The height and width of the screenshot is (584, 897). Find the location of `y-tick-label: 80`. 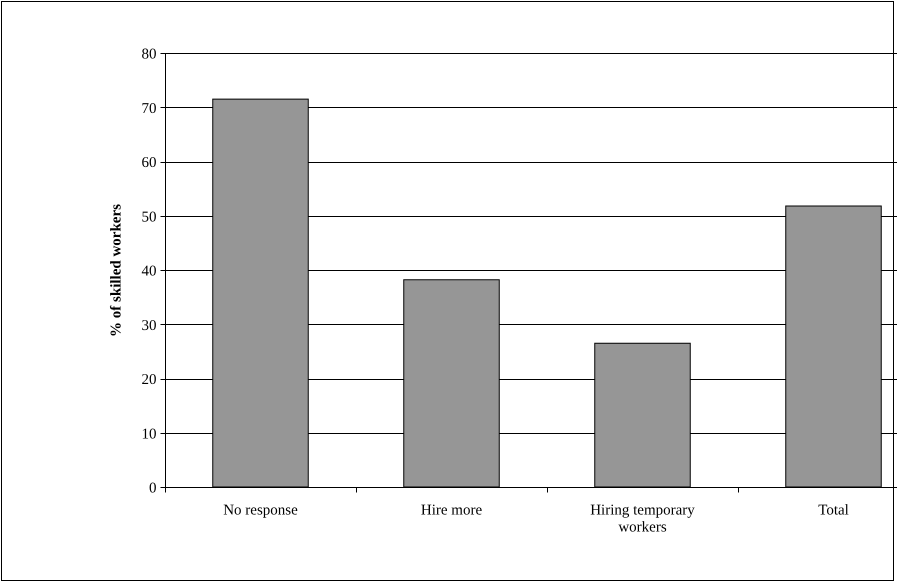

y-tick-label: 80 is located at coordinates (149, 54).